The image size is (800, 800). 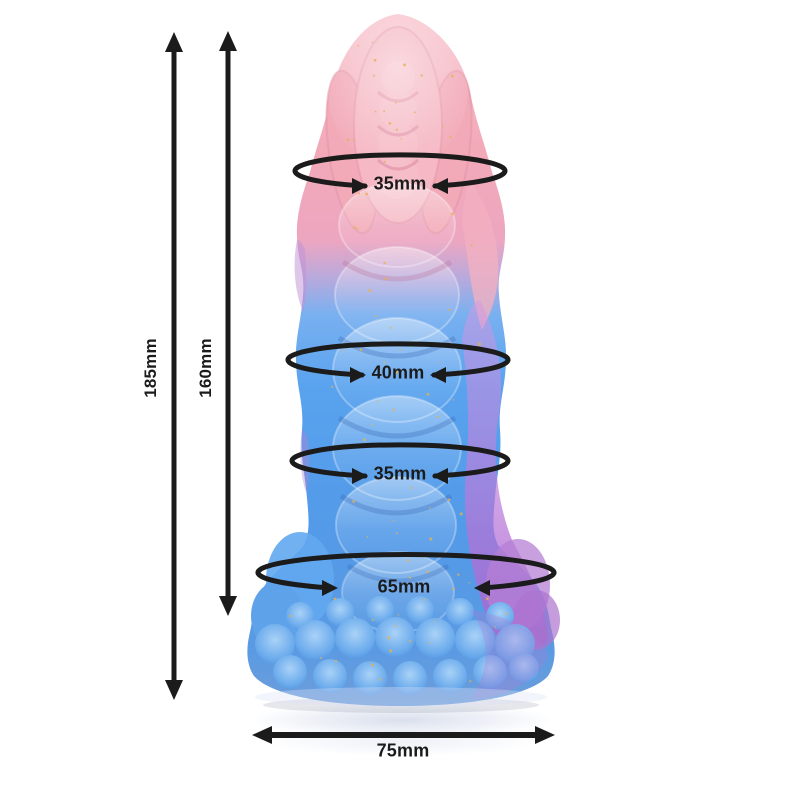 I want to click on total-length-arrow, so click(x=174, y=366).